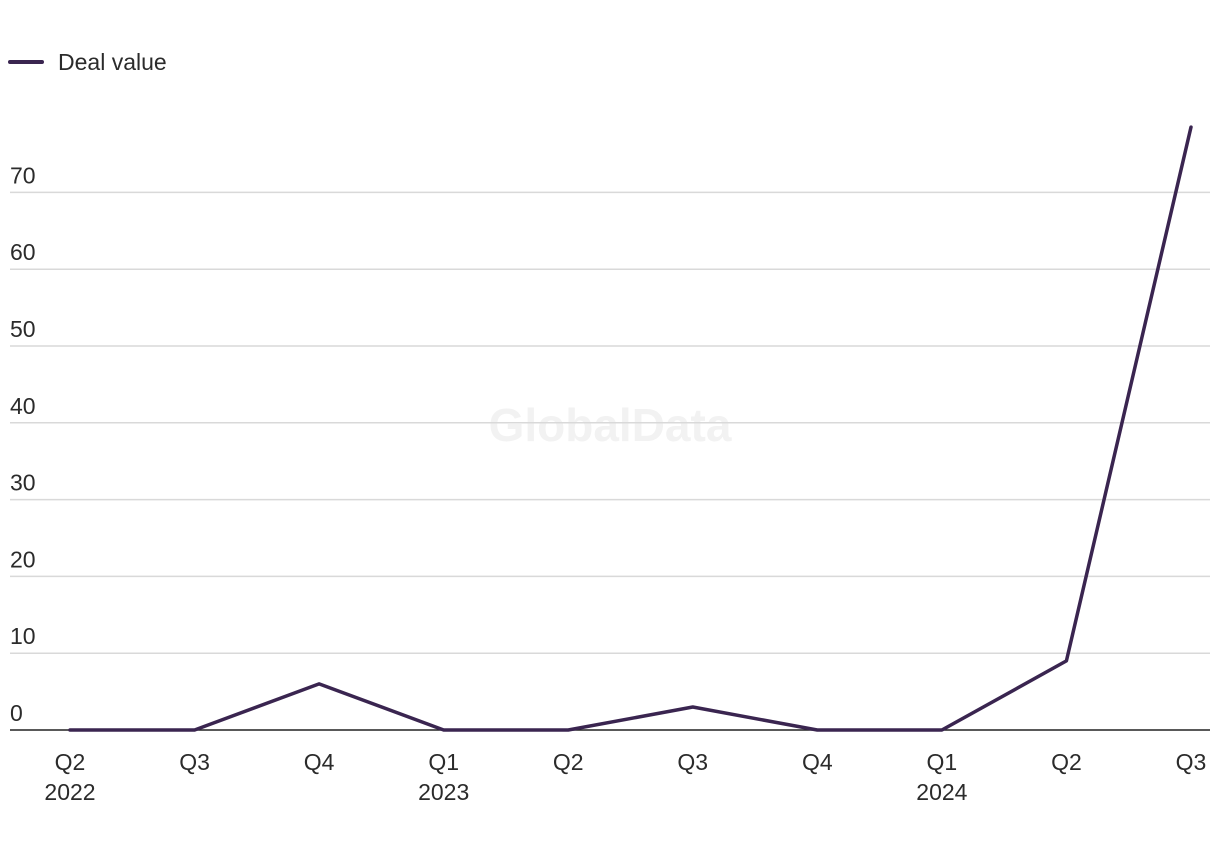 This screenshot has width=1220, height=850. I want to click on x-tick-label-0: Q2, so click(70, 762).